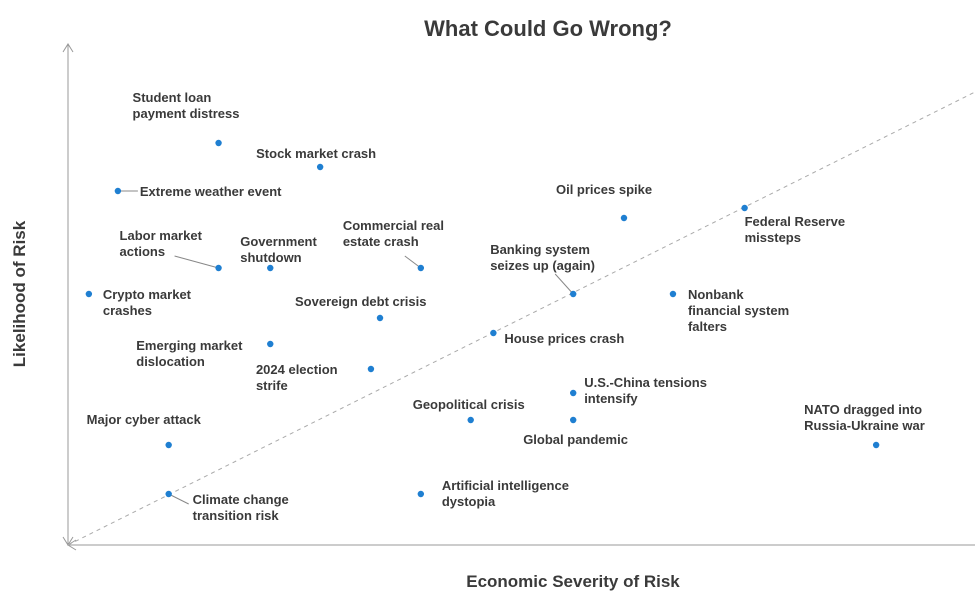 The width and height of the screenshot is (975, 598). Describe the element at coordinates (68, 48) in the screenshot. I see `y-arrow` at that location.